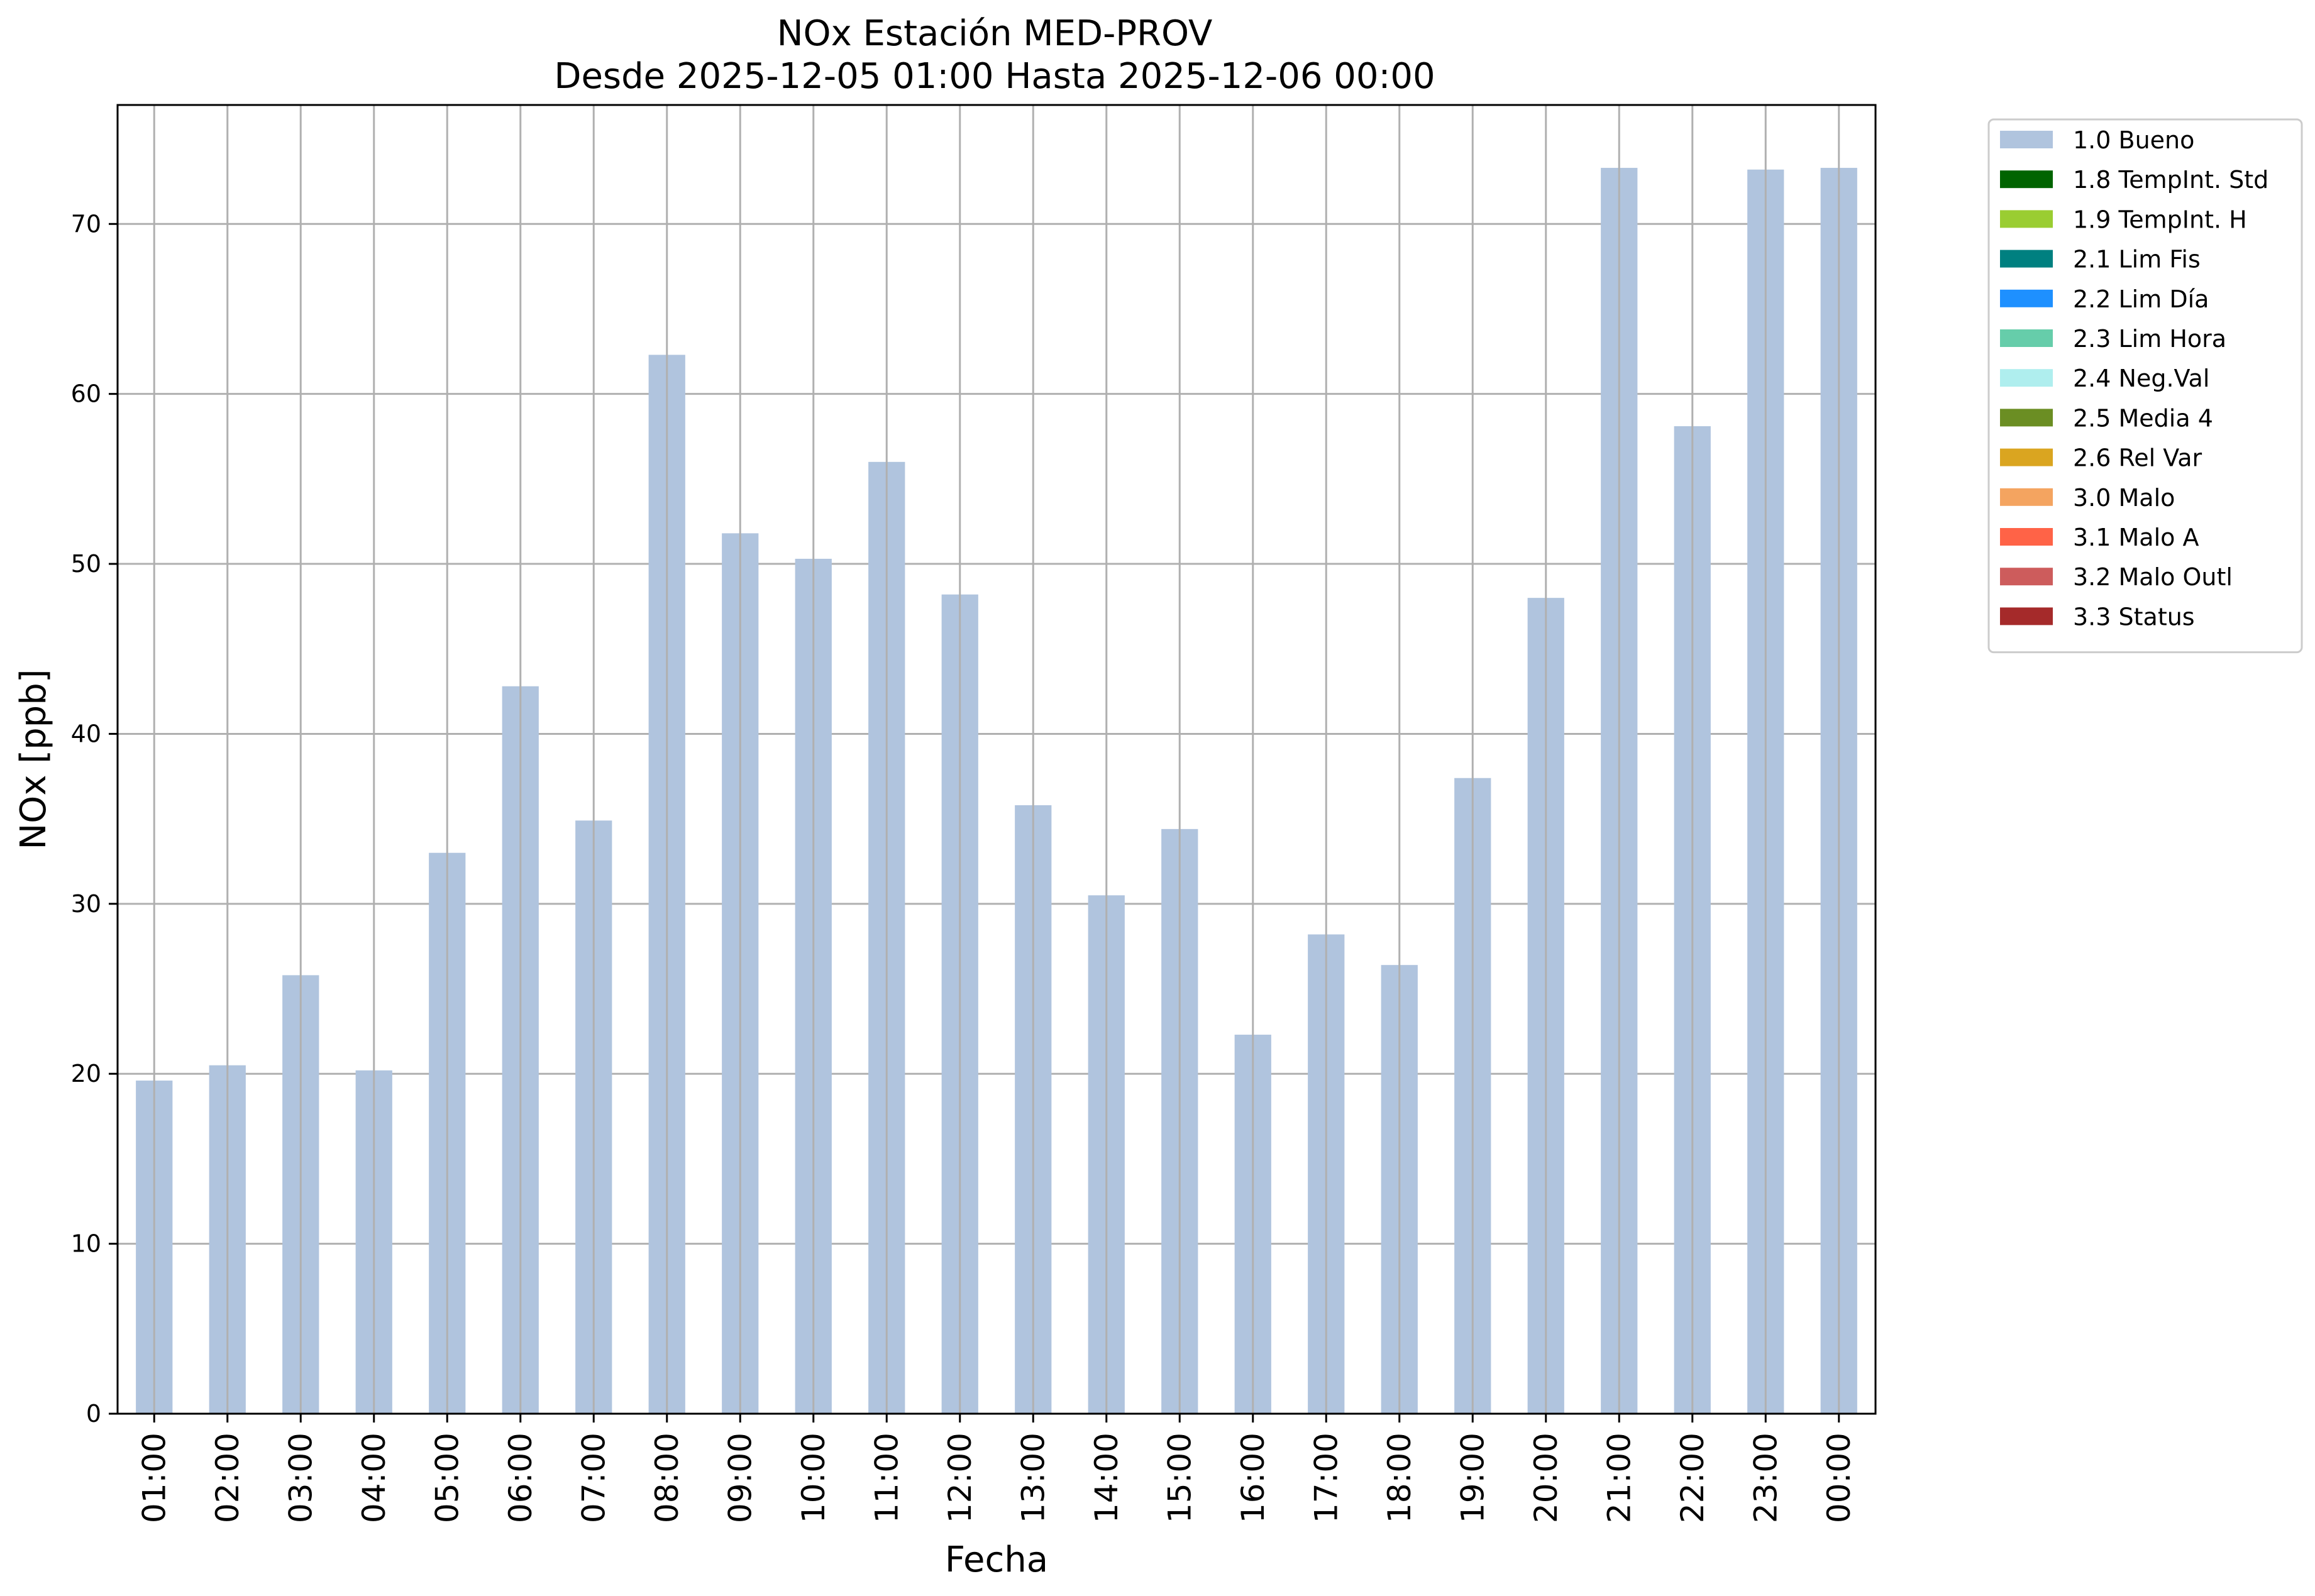 The image size is (2315, 1596). I want to click on legend-label: 1.8 TempInt. Std, so click(2170, 180).